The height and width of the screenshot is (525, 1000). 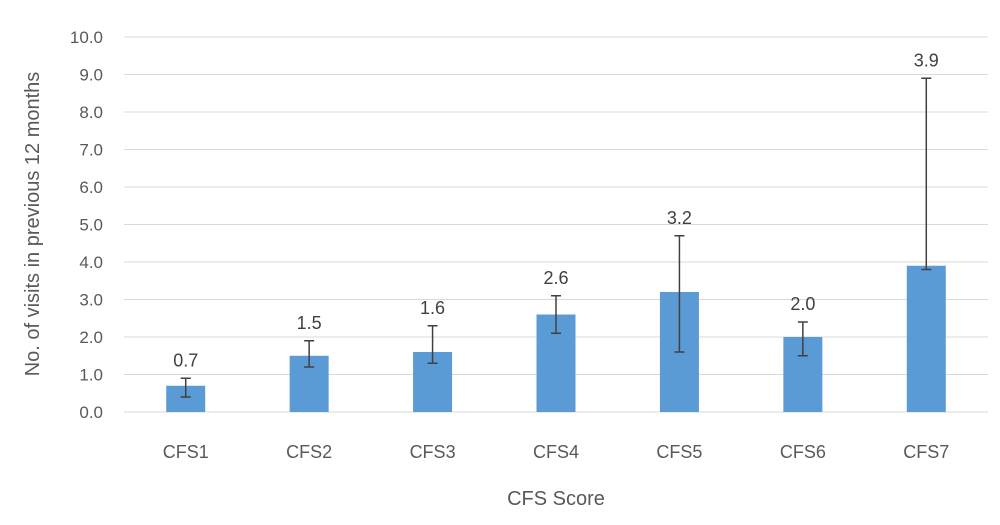 I want to click on x-category-cfs1: CFS1, so click(x=186, y=452).